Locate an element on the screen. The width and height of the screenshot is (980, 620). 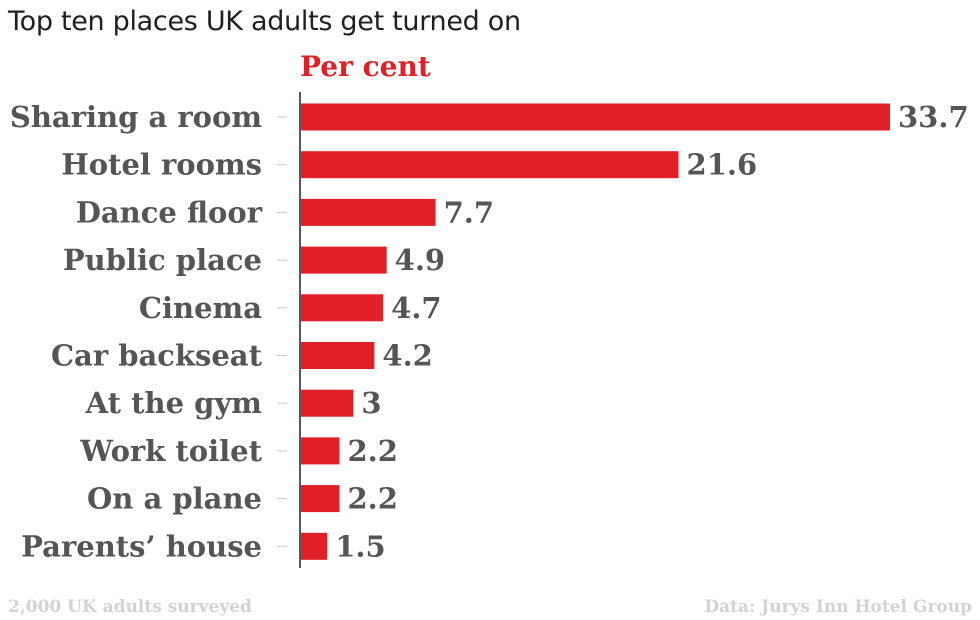
category-label: Hotel rooms is located at coordinates (161, 165).